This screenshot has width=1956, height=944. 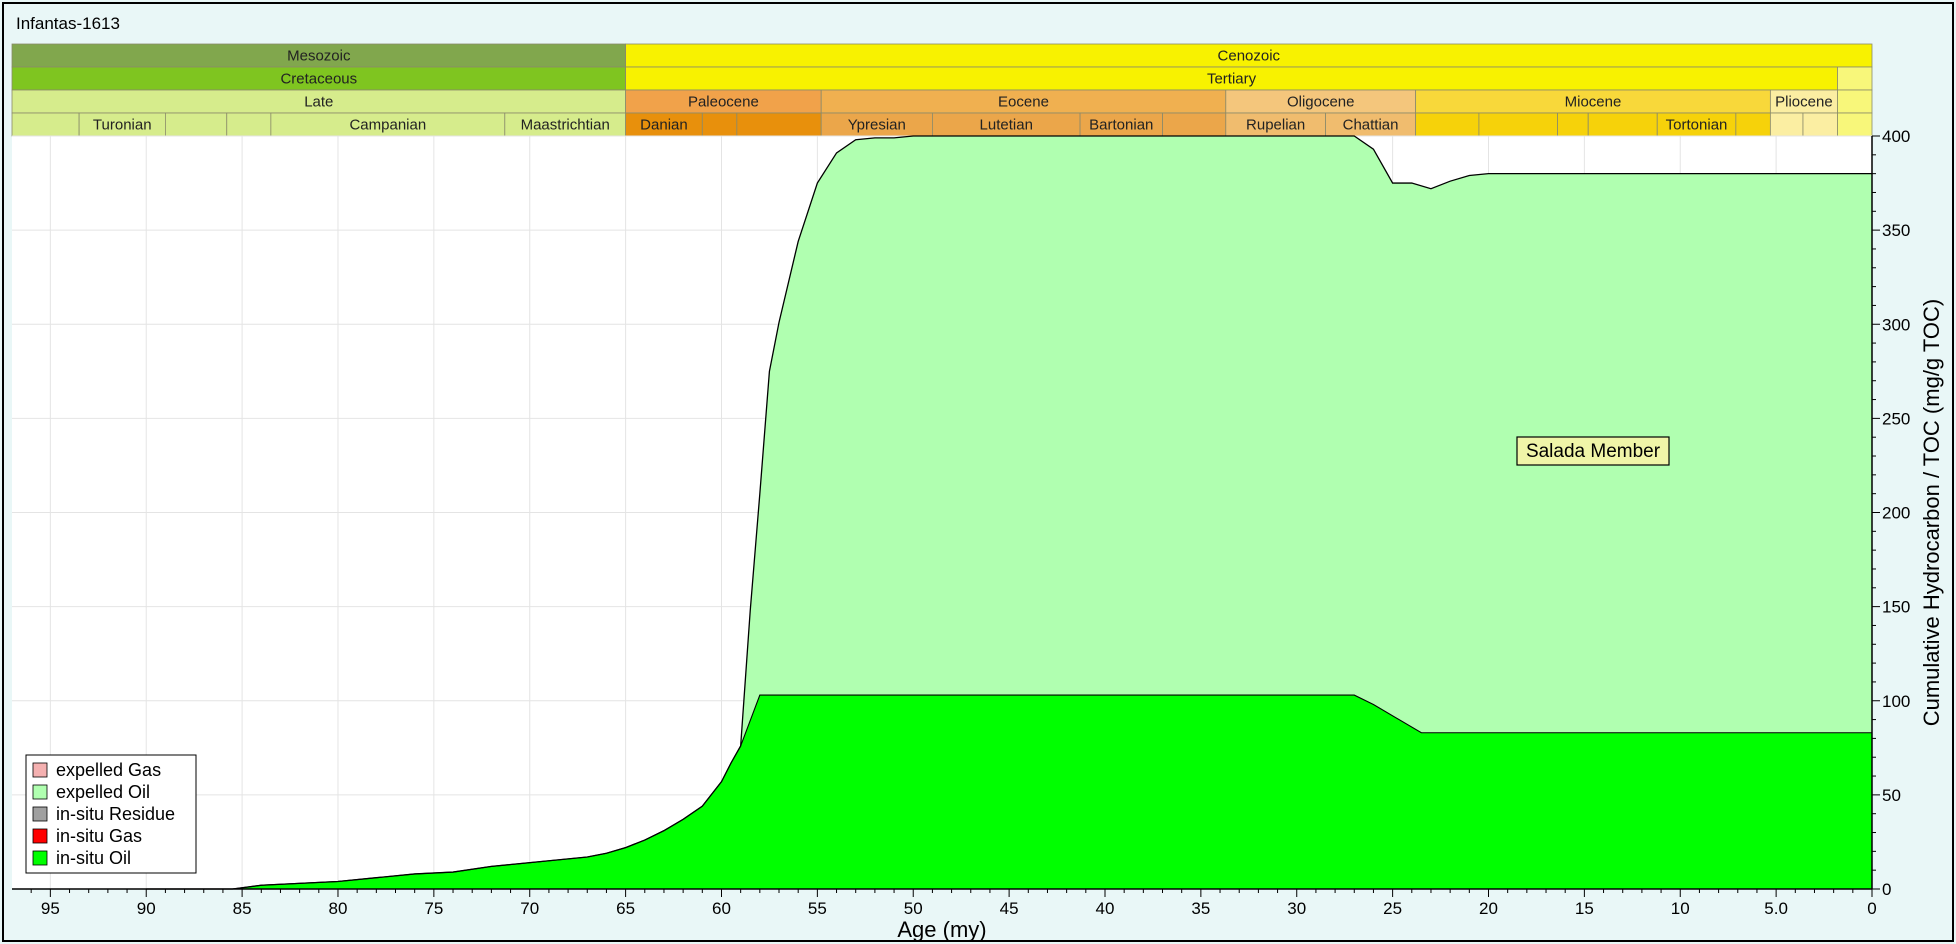 What do you see at coordinates (387, 125) in the screenshot?
I see `timescale-label: Campanian` at bounding box center [387, 125].